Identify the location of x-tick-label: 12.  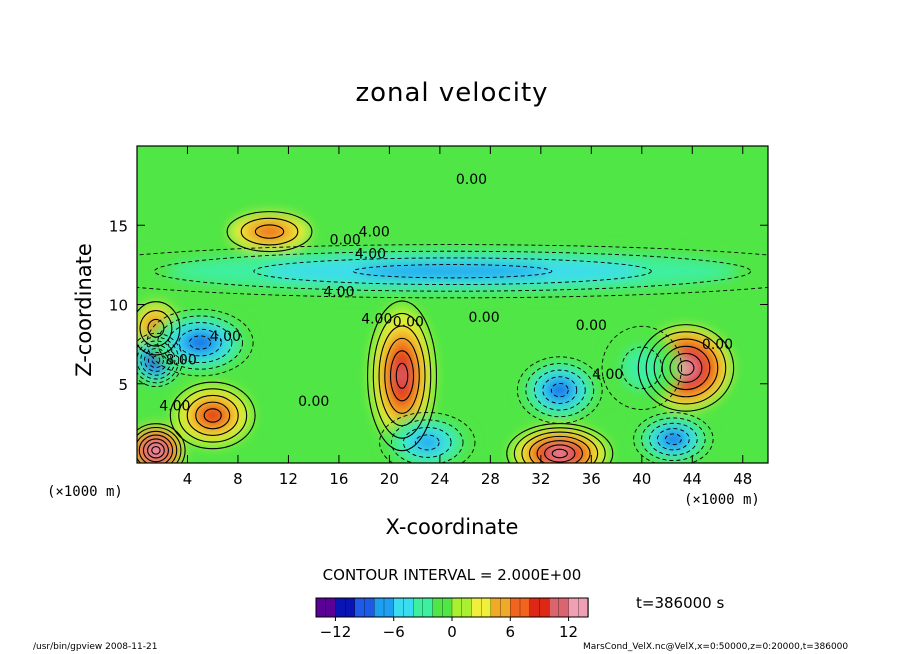
(288, 479).